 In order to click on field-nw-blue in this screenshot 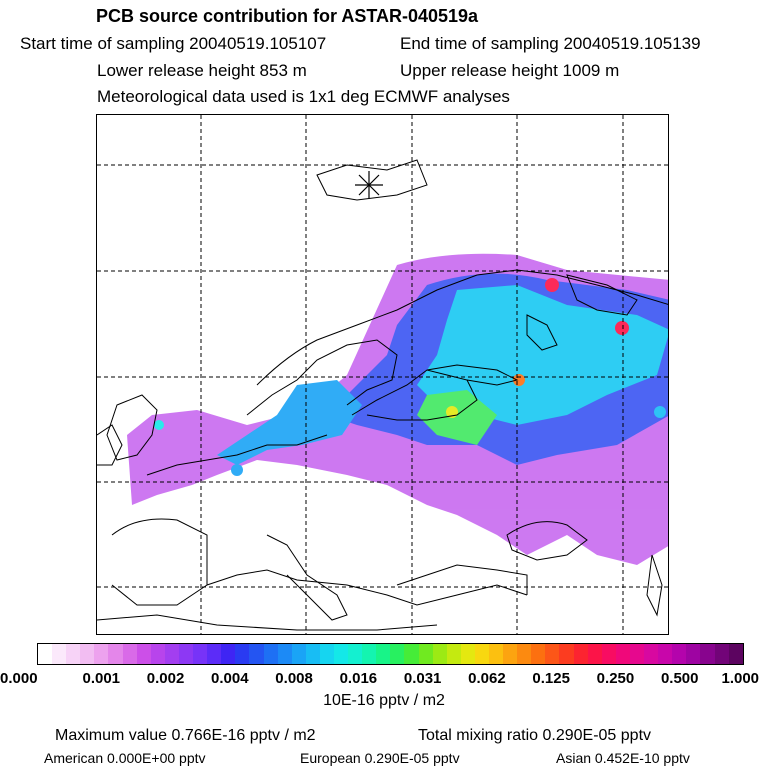, I will do `click(289, 422)`.